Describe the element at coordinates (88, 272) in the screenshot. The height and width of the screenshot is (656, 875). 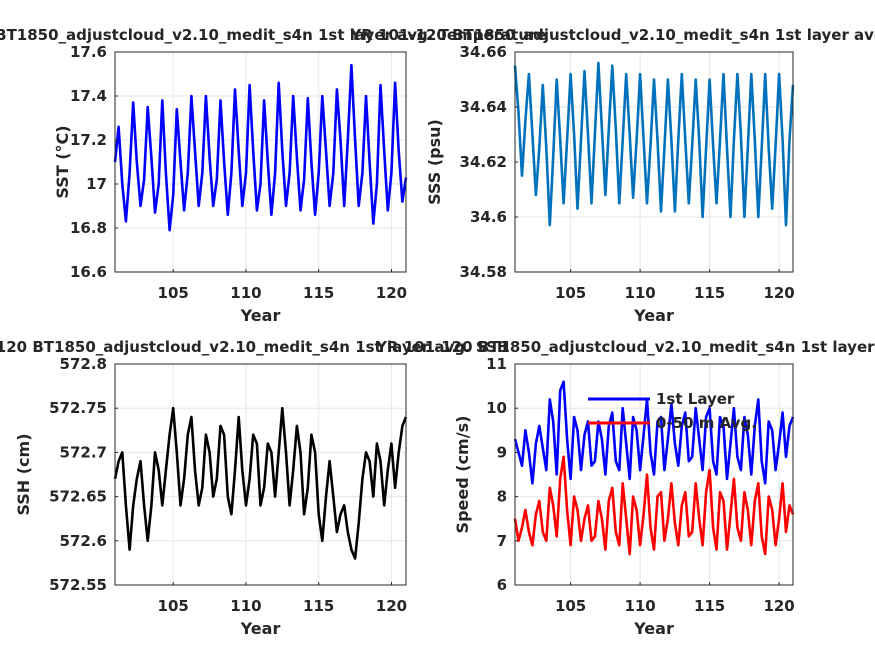
I see `chart-1-ytick-label-0: 16.6` at that location.